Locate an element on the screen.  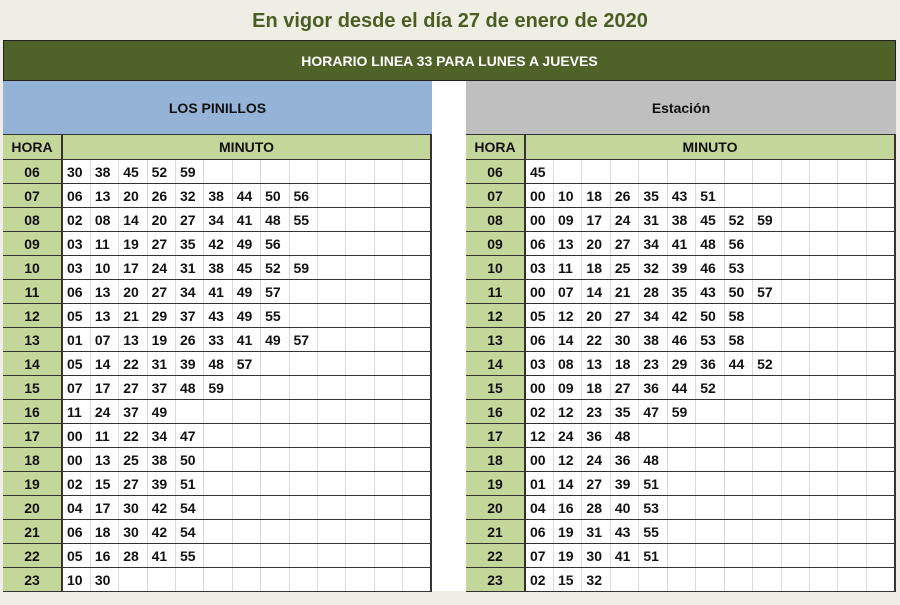
minute-cell: 04 is located at coordinates (76, 507).